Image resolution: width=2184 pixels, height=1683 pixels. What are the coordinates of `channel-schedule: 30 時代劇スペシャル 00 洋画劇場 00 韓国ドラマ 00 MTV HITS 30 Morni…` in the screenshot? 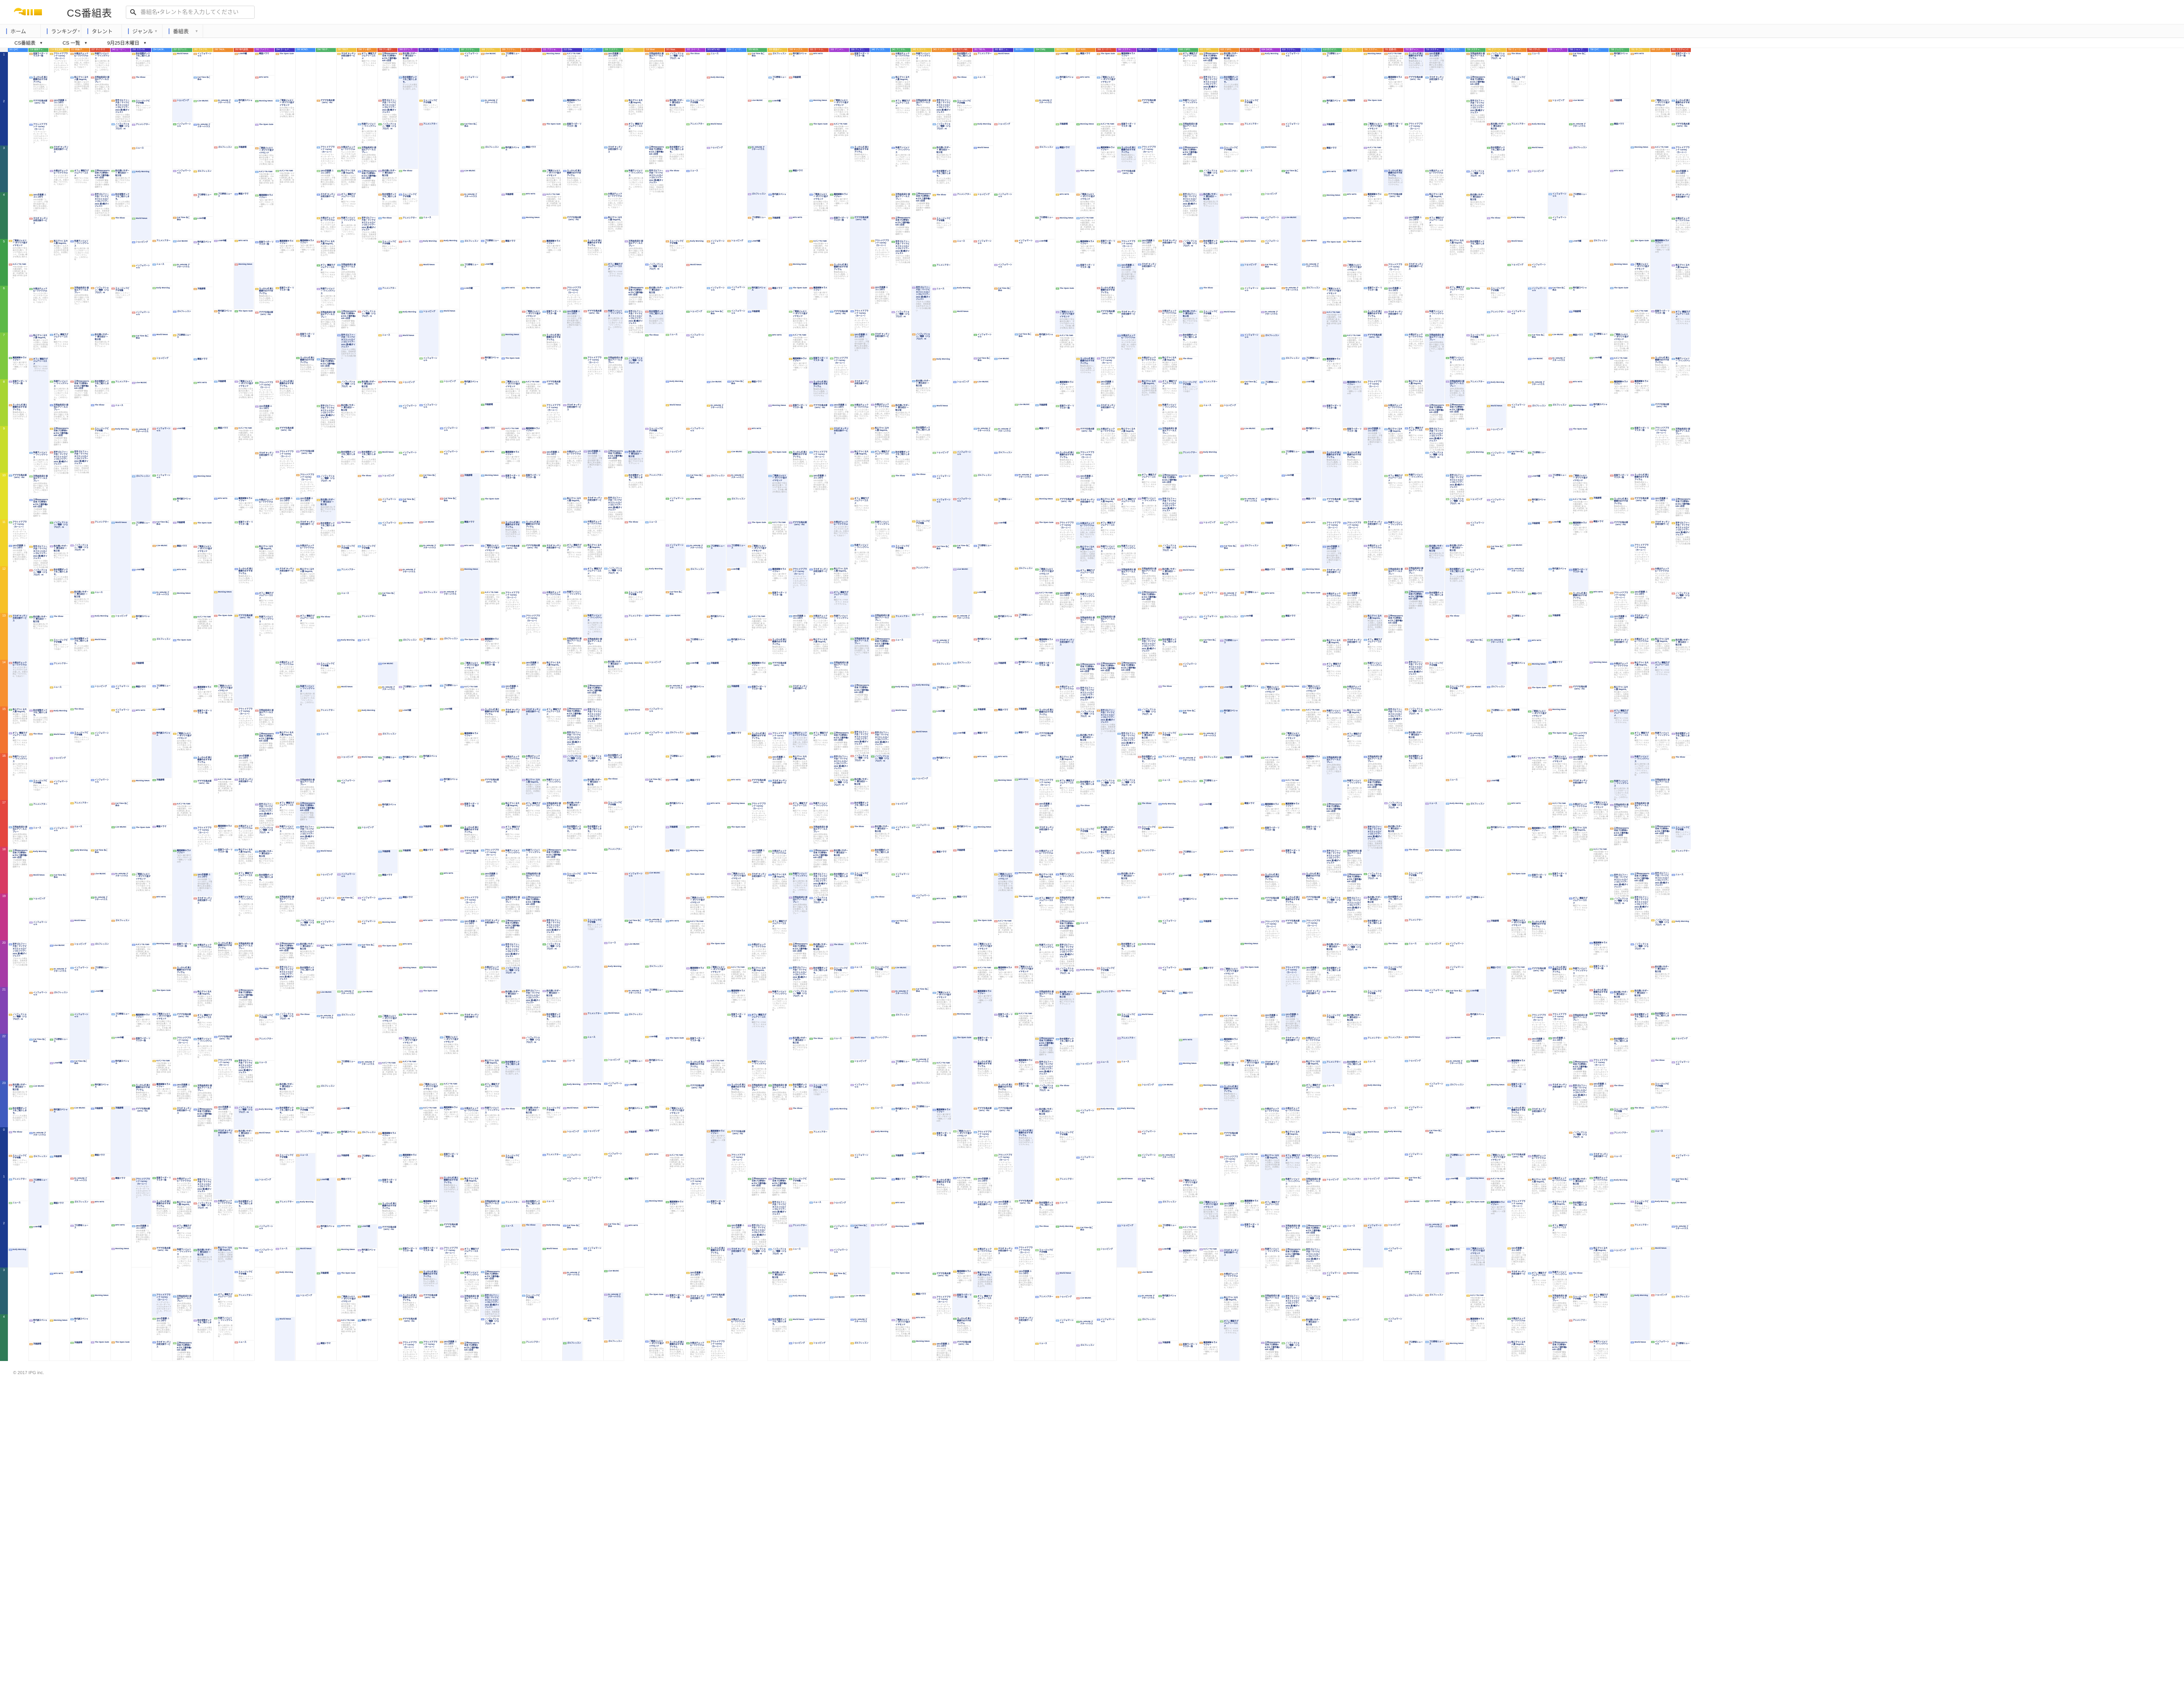 It's located at (798, 706).